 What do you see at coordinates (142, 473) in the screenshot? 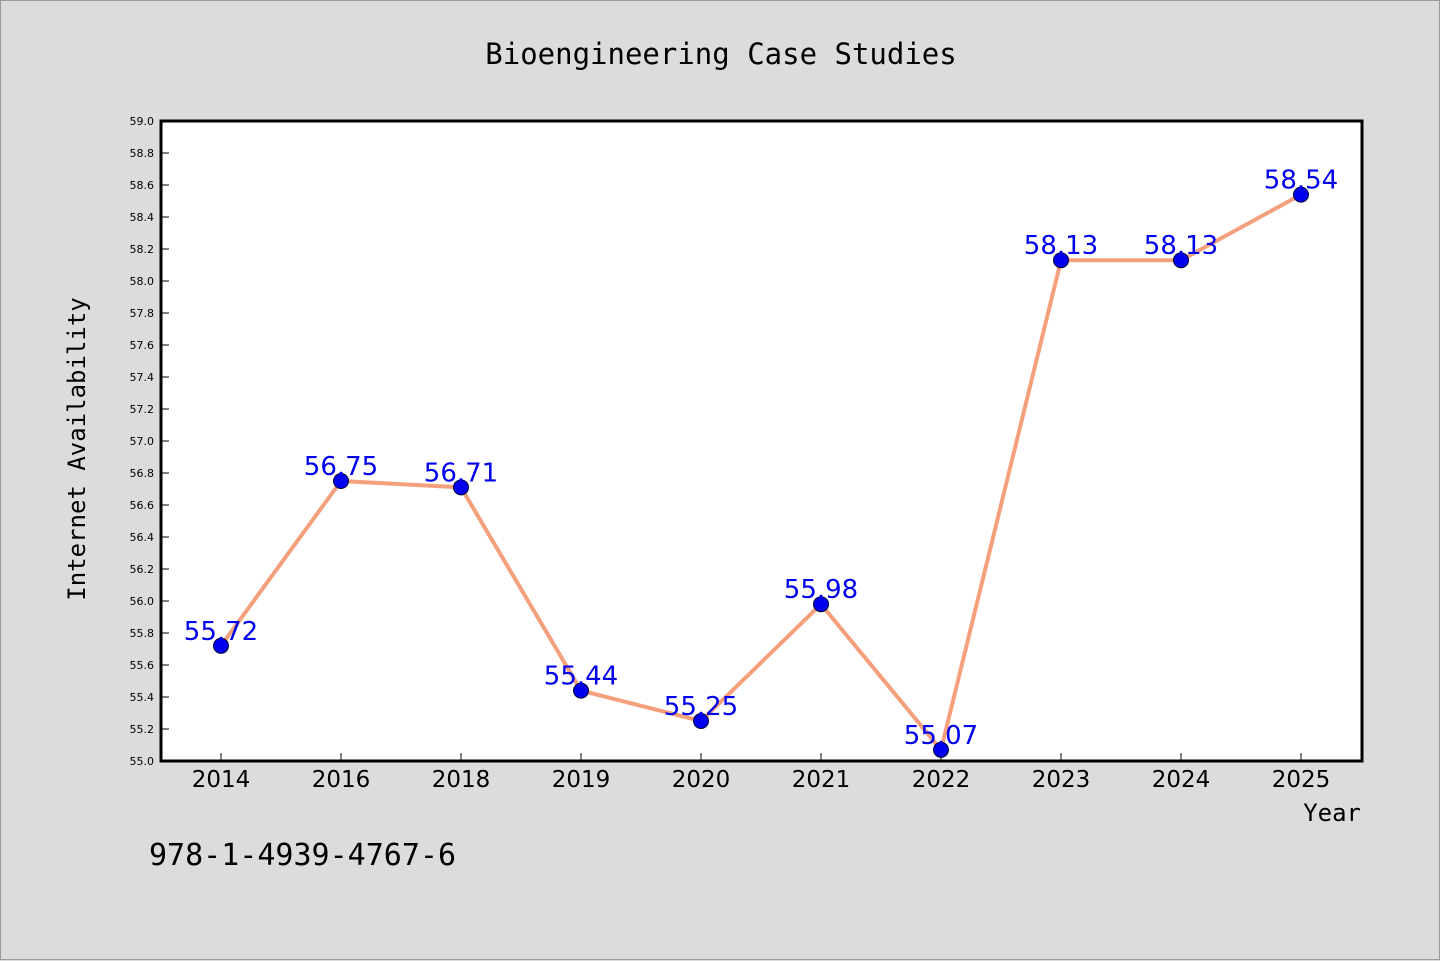
I see `y-tick-label: 56.8` at bounding box center [142, 473].